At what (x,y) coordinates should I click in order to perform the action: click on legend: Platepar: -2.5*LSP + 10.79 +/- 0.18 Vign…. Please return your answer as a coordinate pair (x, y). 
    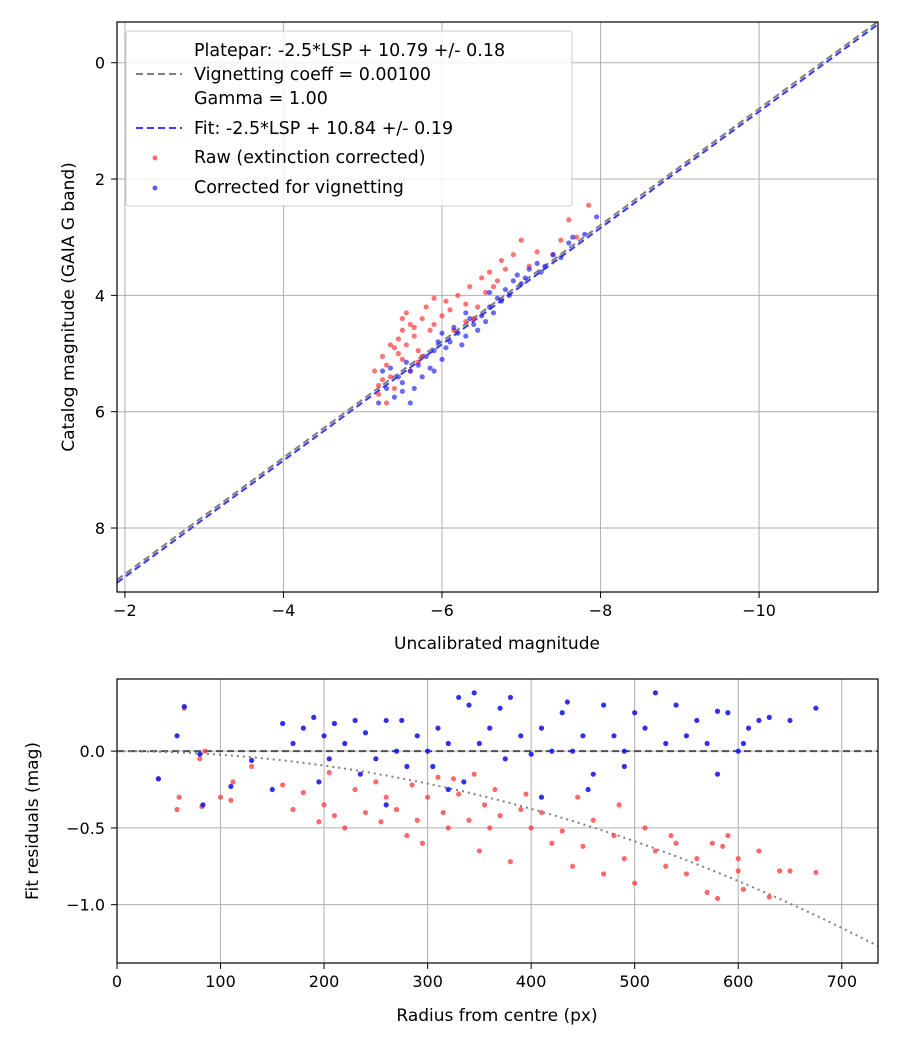
    Looking at the image, I should click on (349, 118).